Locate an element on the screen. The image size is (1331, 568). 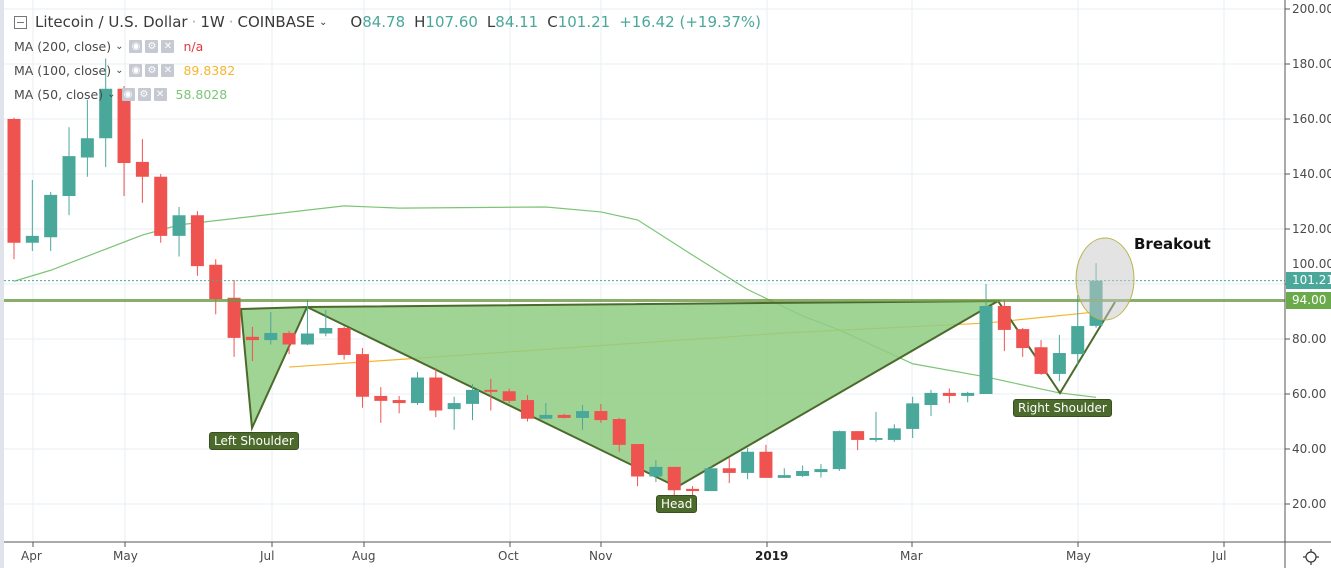
price-tick-label: 120.00 is located at coordinates (1311, 229).